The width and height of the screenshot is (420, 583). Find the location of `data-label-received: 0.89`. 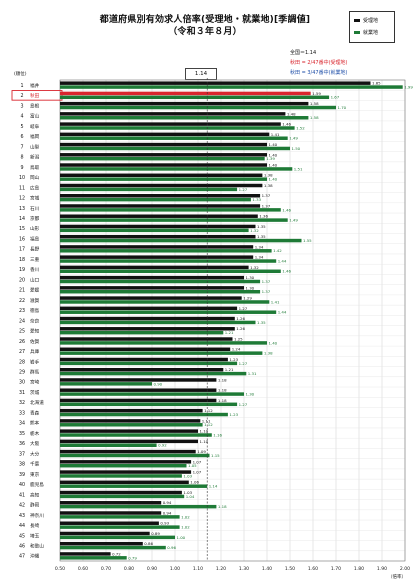

data-label-received: 0.89 is located at coordinates (155, 533).